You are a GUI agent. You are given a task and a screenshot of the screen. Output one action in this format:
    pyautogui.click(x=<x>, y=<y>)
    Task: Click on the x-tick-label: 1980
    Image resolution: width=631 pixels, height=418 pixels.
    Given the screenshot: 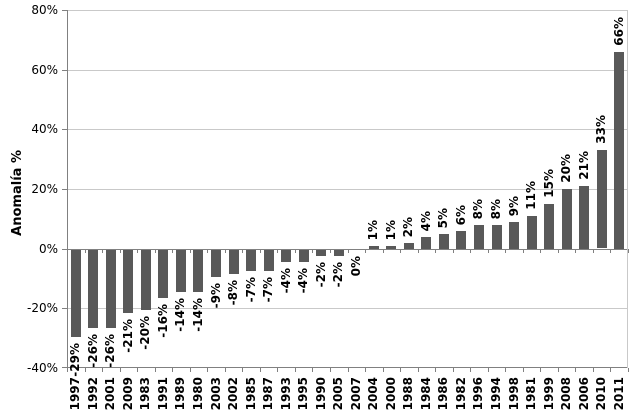 What is the action you would take?
    pyautogui.click(x=198, y=394)
    